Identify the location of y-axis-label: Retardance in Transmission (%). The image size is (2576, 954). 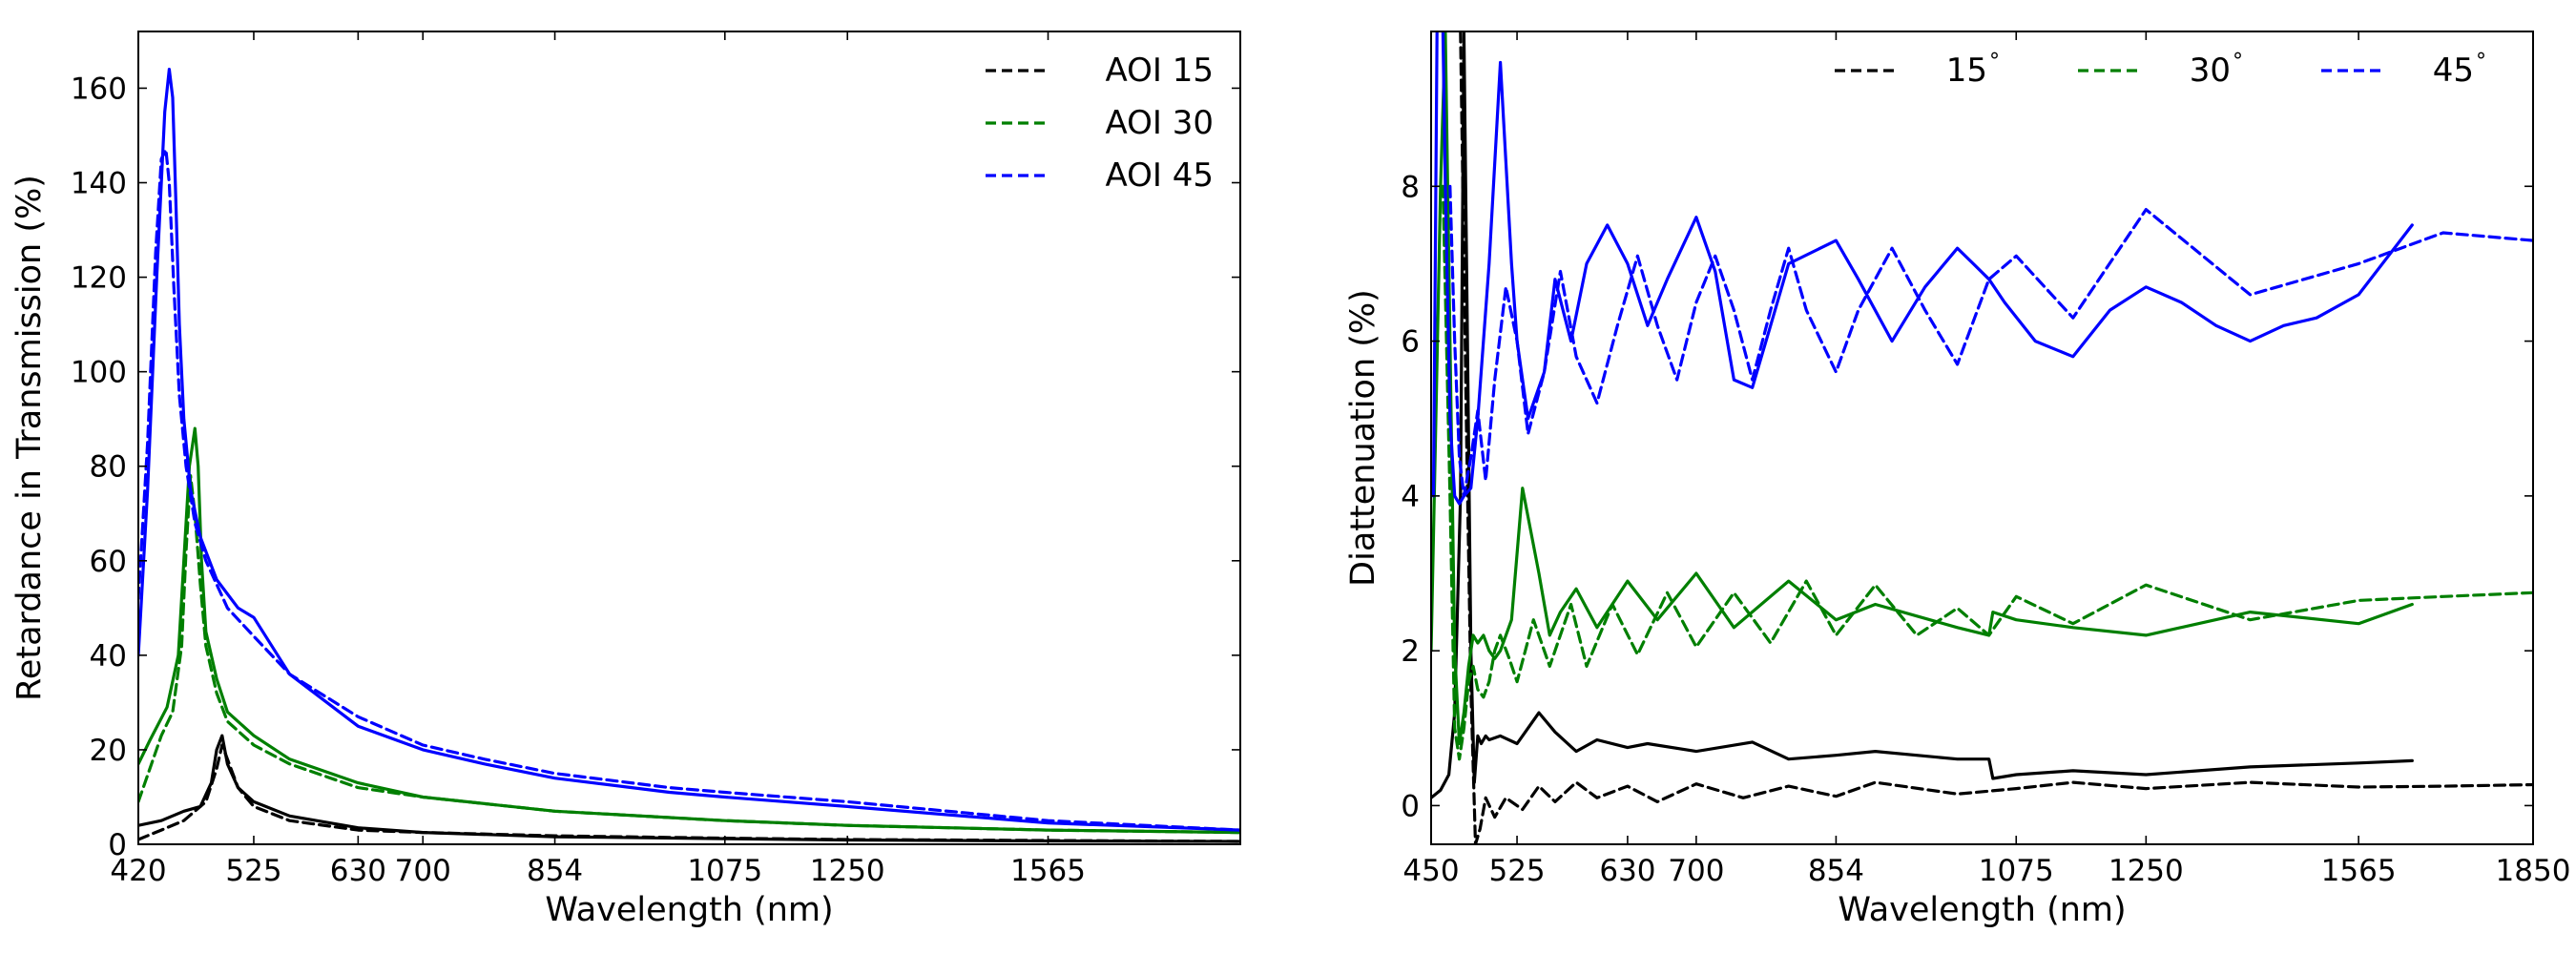
(29, 438).